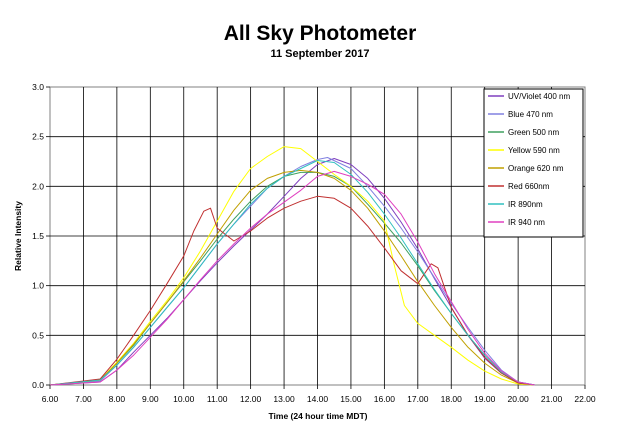 This screenshot has height=435, width=640. I want to click on x-tick-label: 18.00, so click(452, 399).